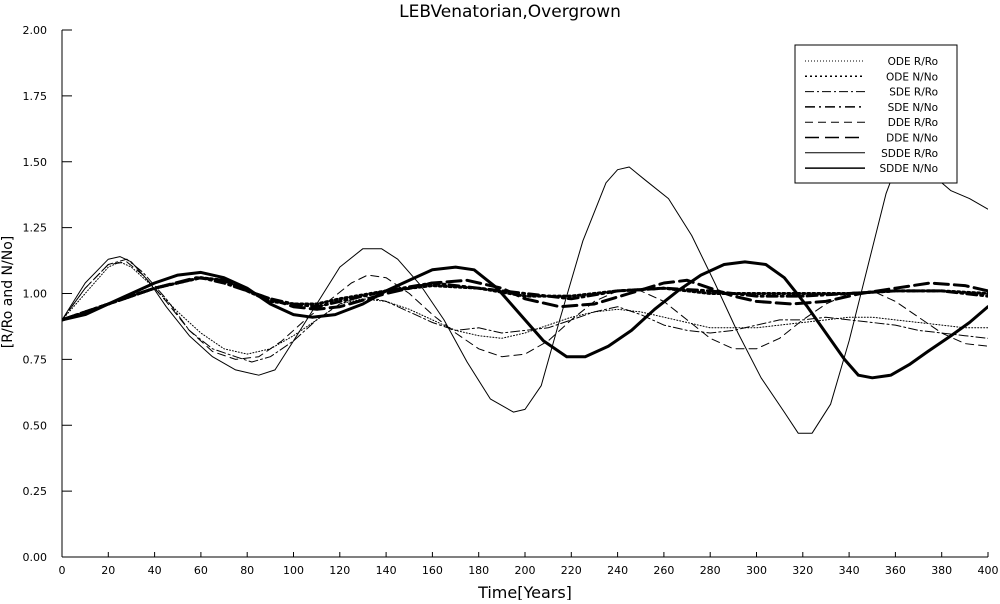 This screenshot has height=604, width=1000. What do you see at coordinates (802, 570) in the screenshot?
I see `x-tick-label: 320` at bounding box center [802, 570].